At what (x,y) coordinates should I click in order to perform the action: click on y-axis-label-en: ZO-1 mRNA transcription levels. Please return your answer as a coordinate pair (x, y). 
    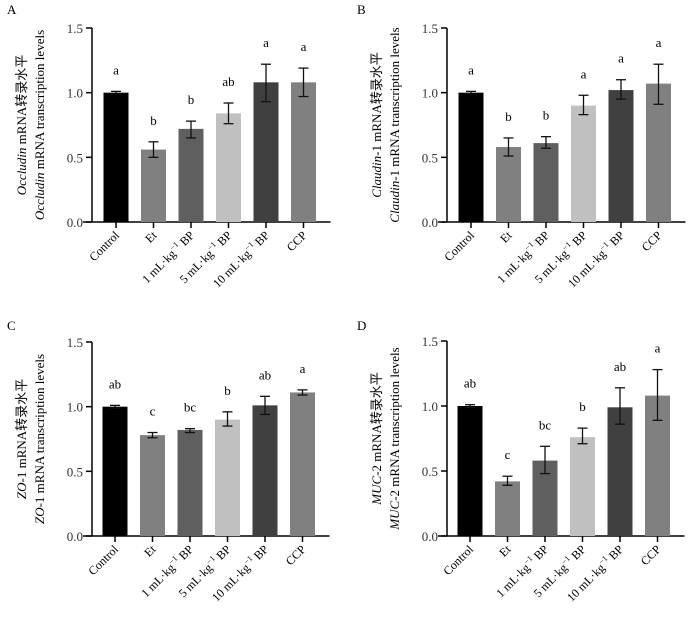
    Looking at the image, I should click on (39, 439).